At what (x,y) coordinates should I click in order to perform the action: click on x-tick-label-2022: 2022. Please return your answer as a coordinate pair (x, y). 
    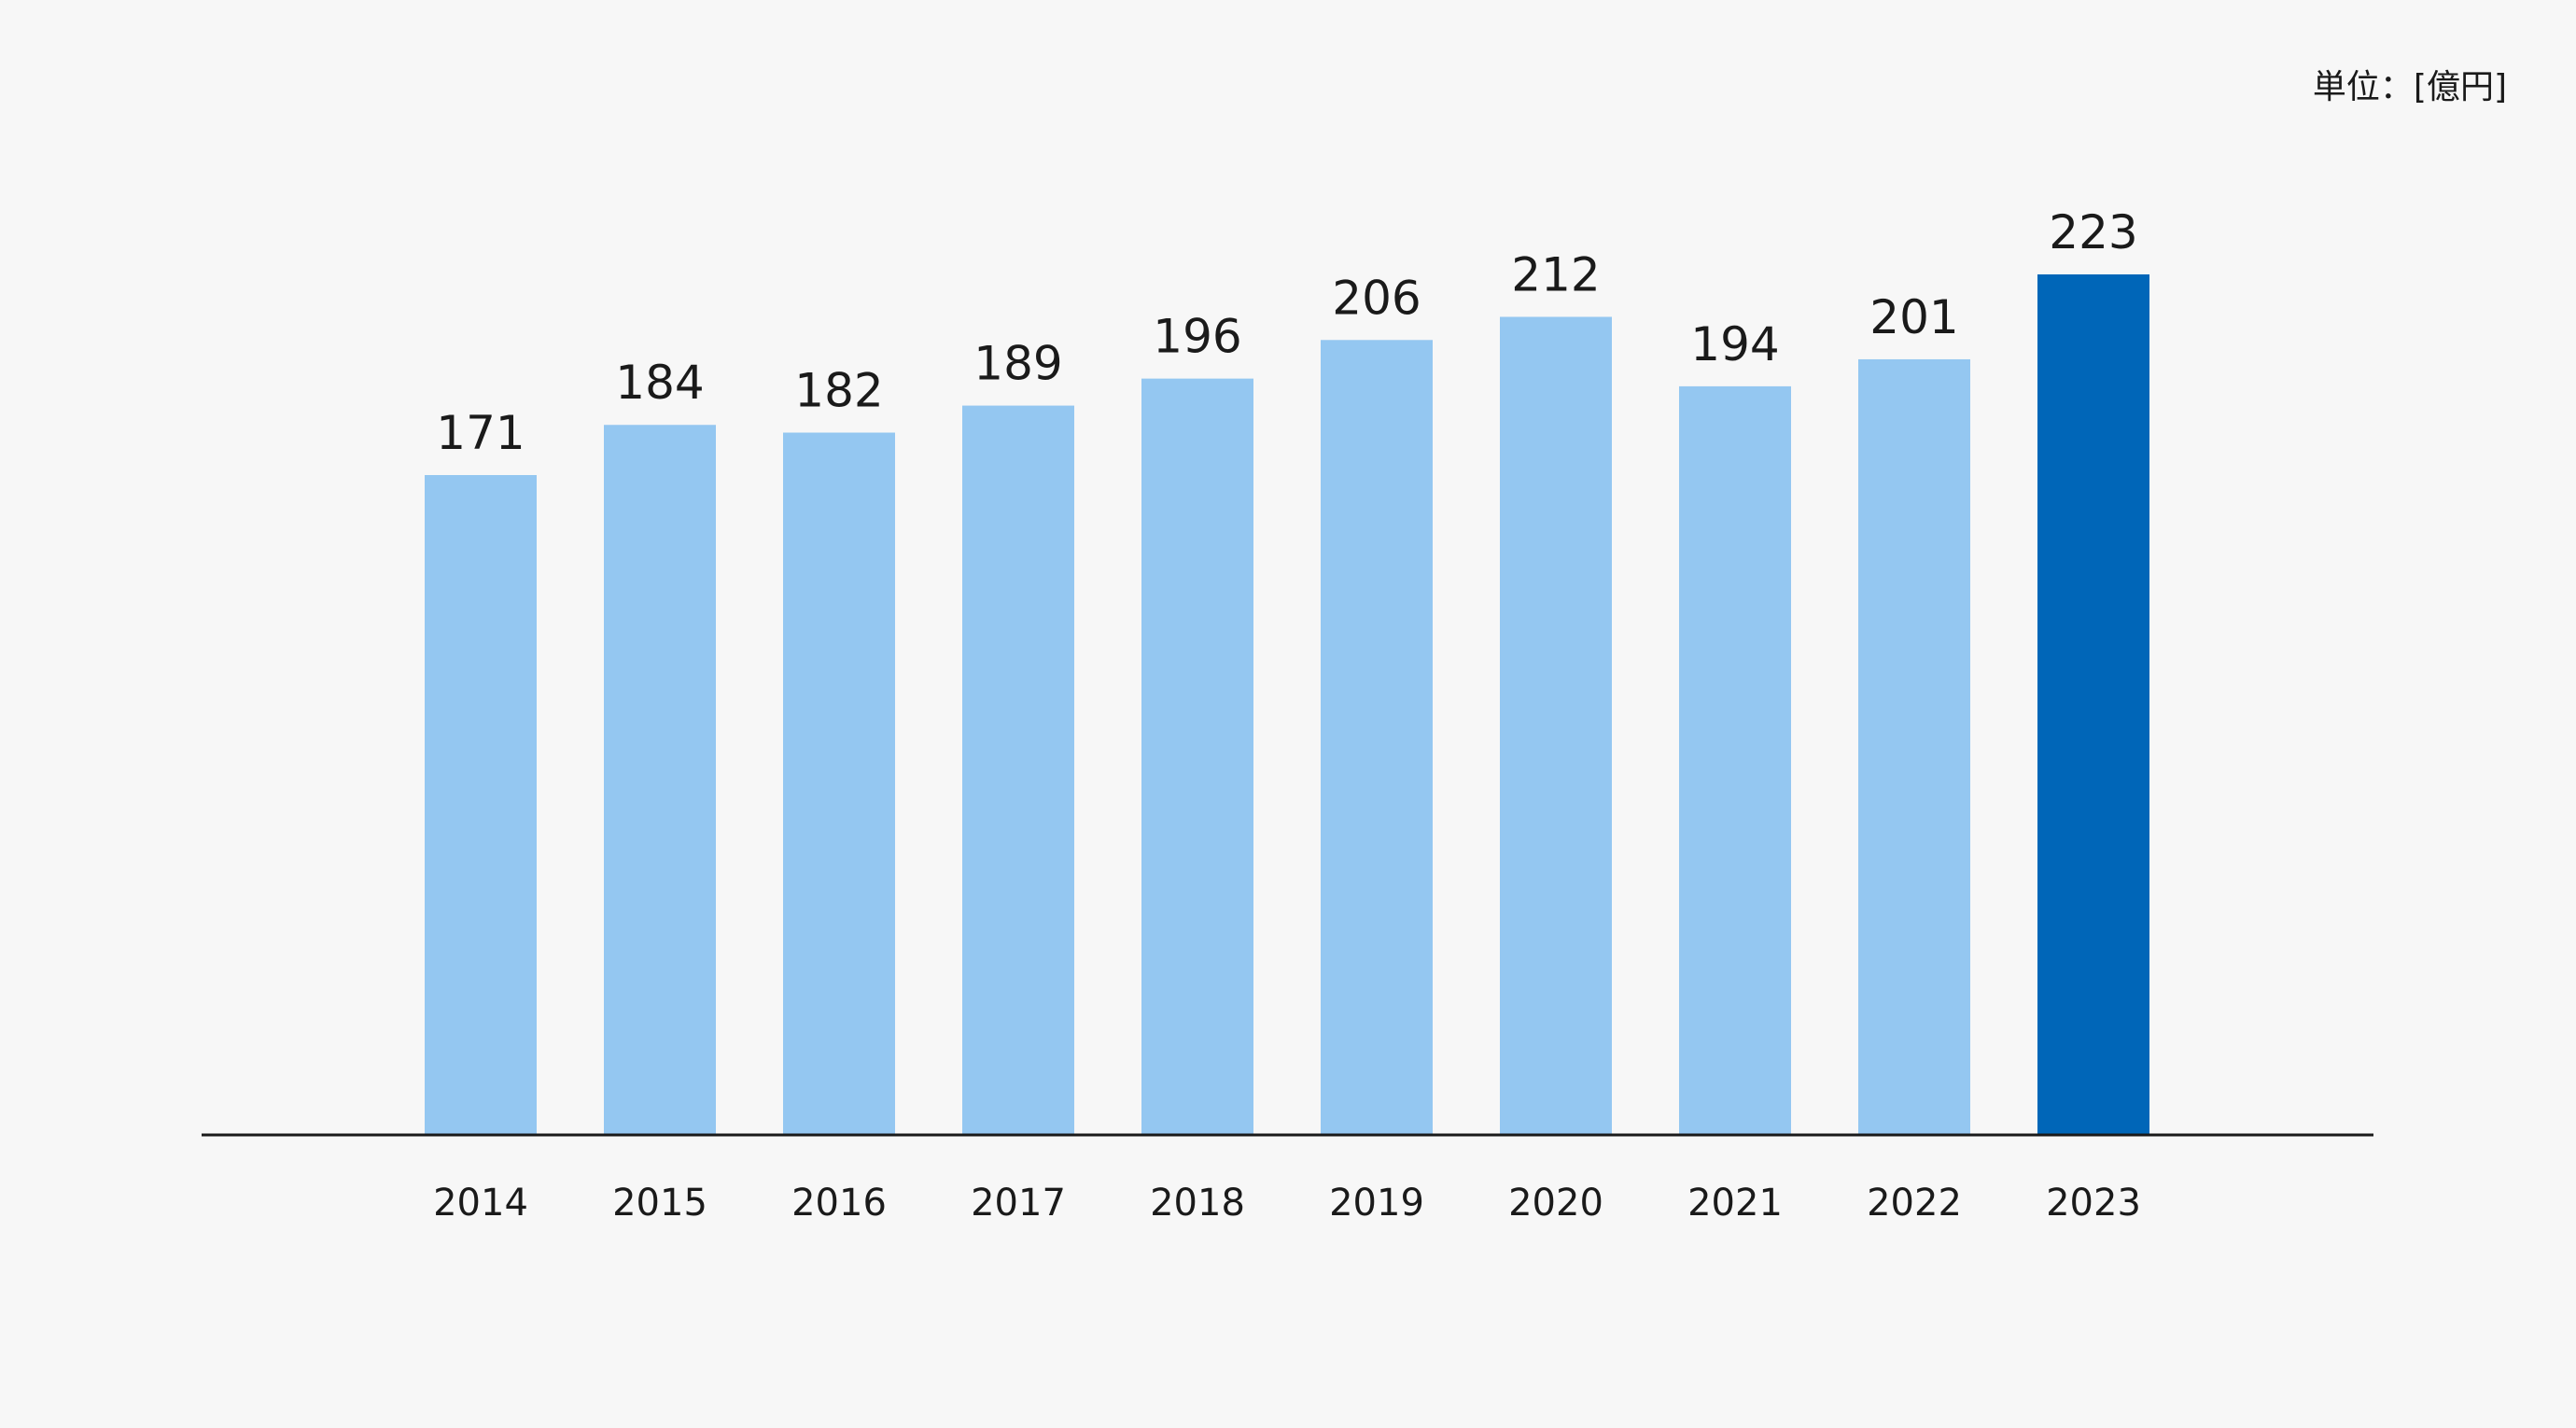
    Looking at the image, I should click on (1914, 1203).